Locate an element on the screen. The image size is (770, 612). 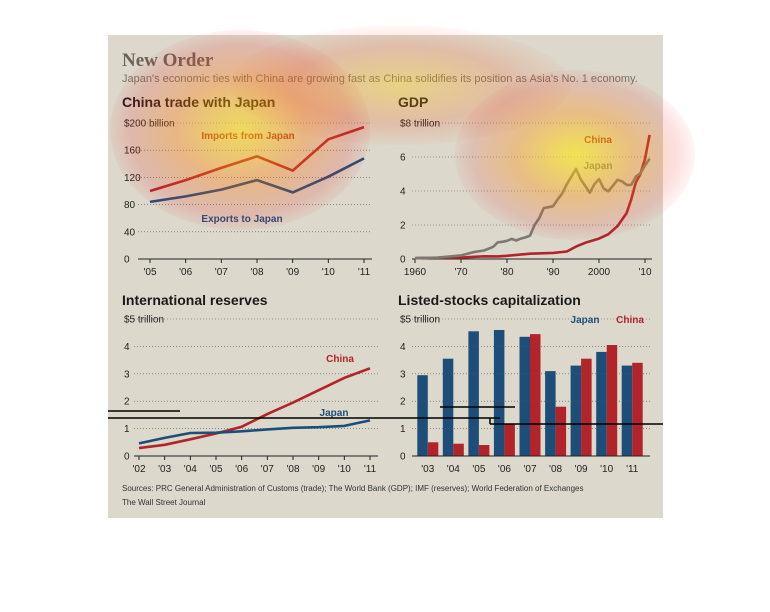
gdp-china-label: China is located at coordinates (598, 140).